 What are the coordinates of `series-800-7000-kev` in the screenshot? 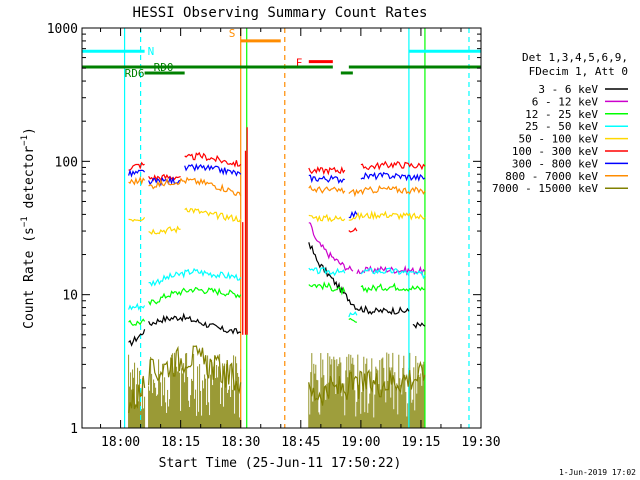 It's located at (277, 186).